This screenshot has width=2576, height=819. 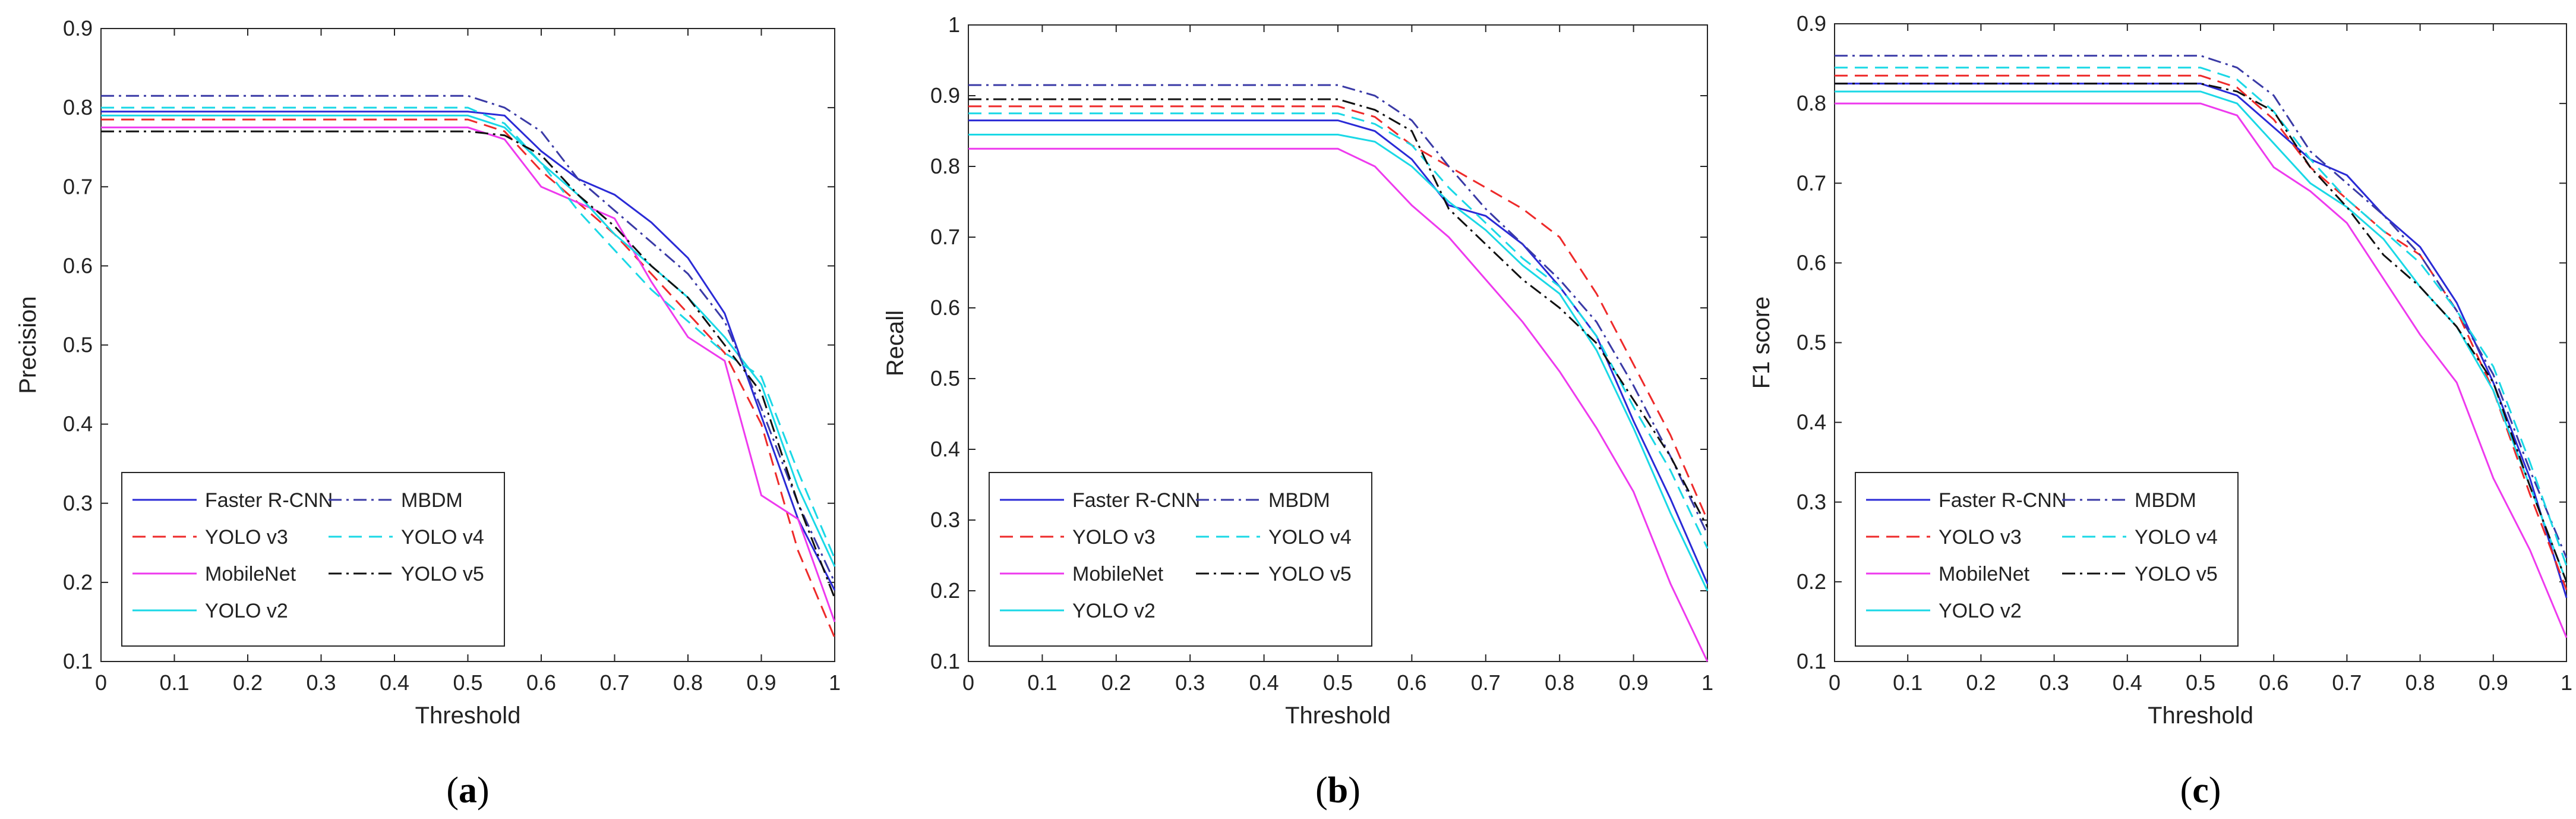 What do you see at coordinates (1980, 611) in the screenshot?
I see `legend-label: YOLO v2` at bounding box center [1980, 611].